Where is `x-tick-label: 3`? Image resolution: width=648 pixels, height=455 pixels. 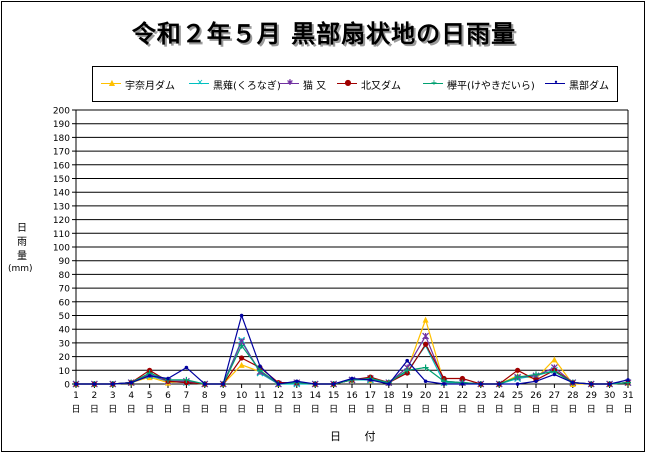
x-tick-label: 3 is located at coordinates (113, 396).